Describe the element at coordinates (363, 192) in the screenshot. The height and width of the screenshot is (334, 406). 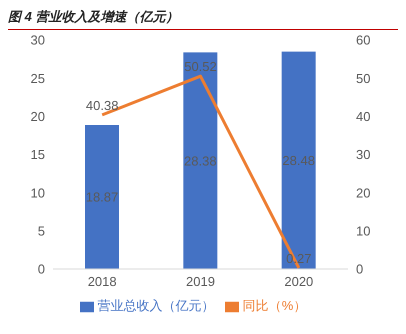
I see `y2-tick-label: 20` at that location.